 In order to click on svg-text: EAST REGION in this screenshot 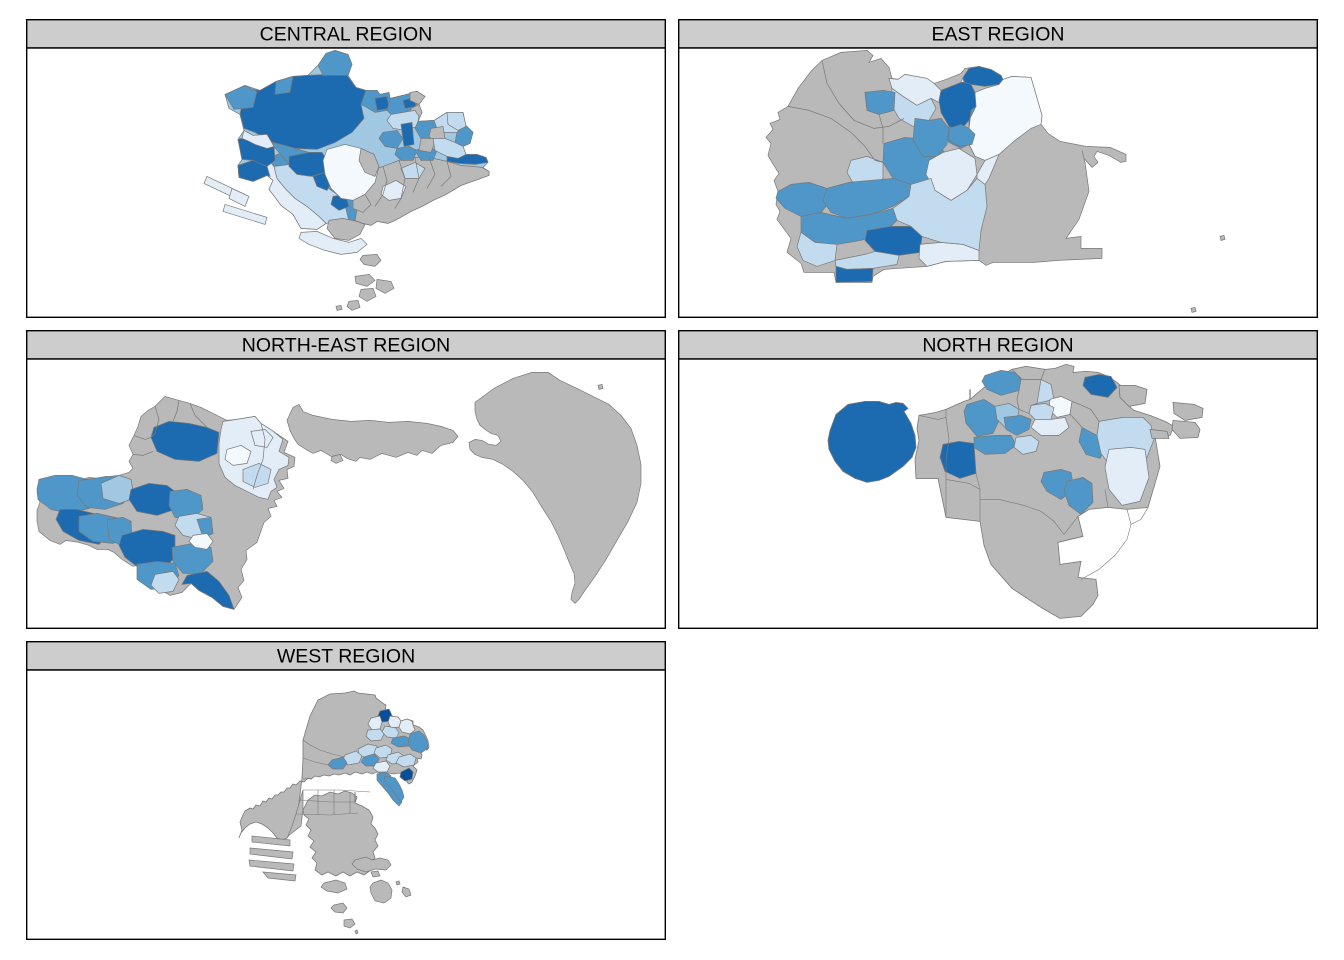, I will do `click(998, 35)`.